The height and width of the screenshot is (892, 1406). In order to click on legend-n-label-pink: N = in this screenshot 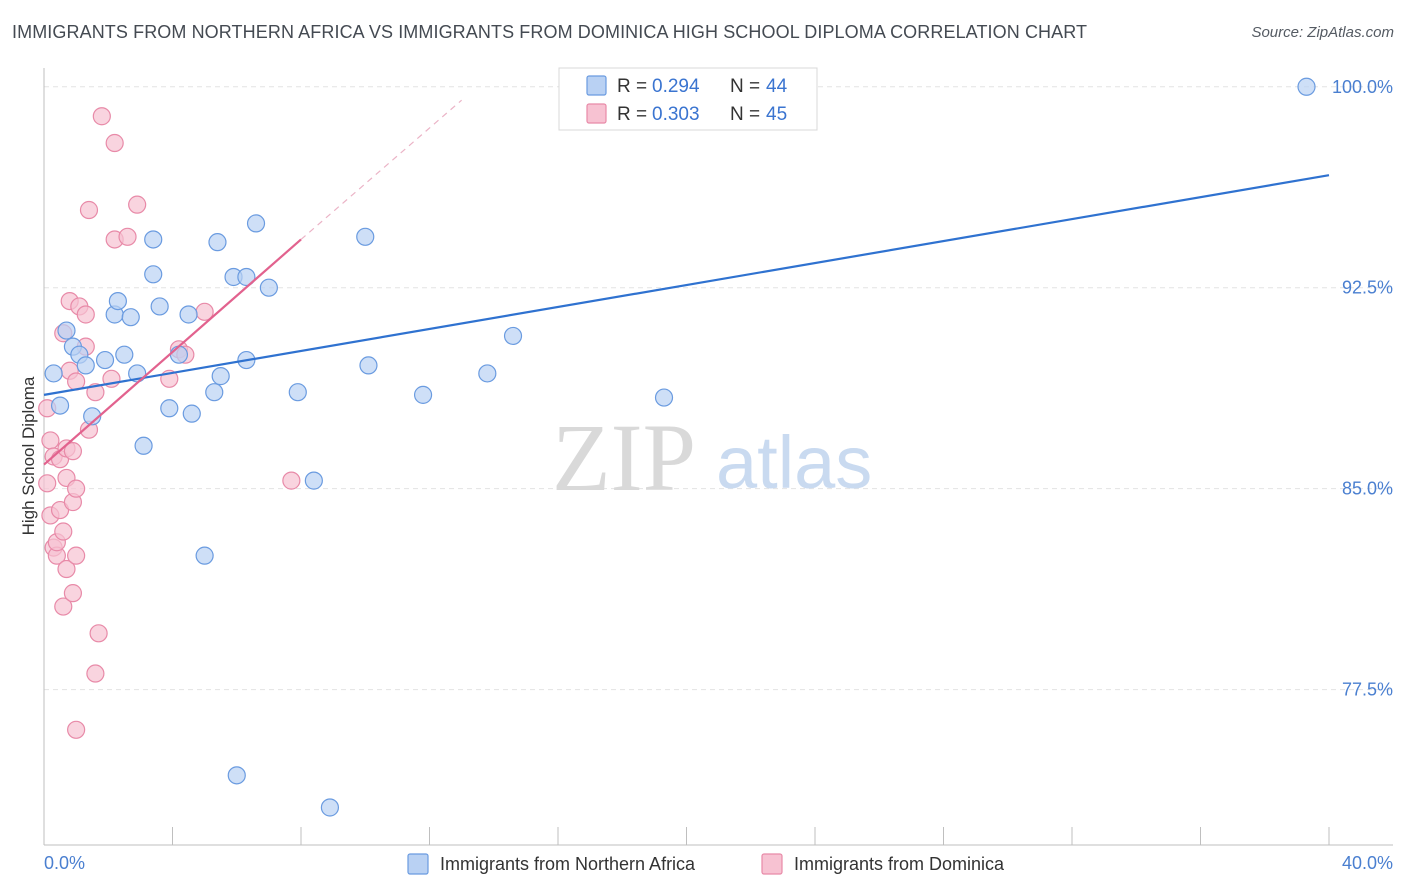, I will do `click(745, 114)`.